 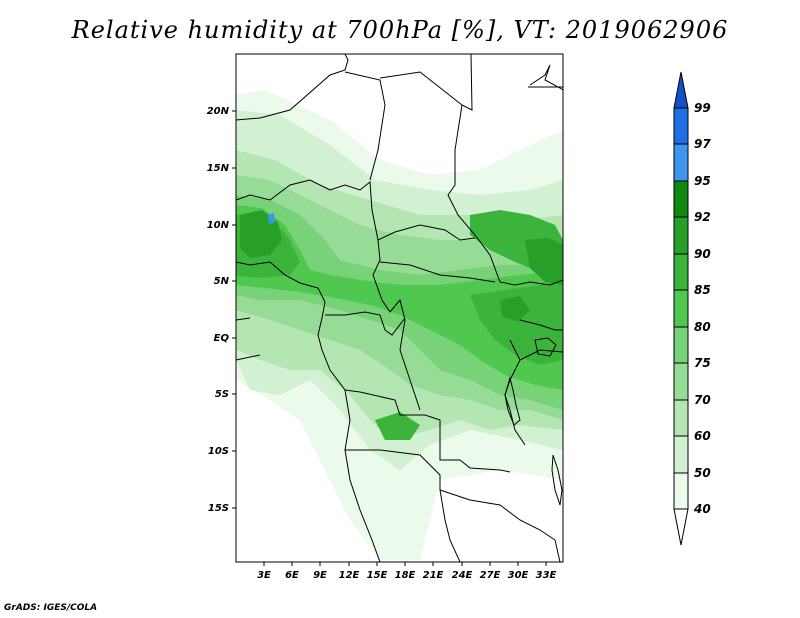 I want to click on lat-label: 15N, so click(x=218, y=168).